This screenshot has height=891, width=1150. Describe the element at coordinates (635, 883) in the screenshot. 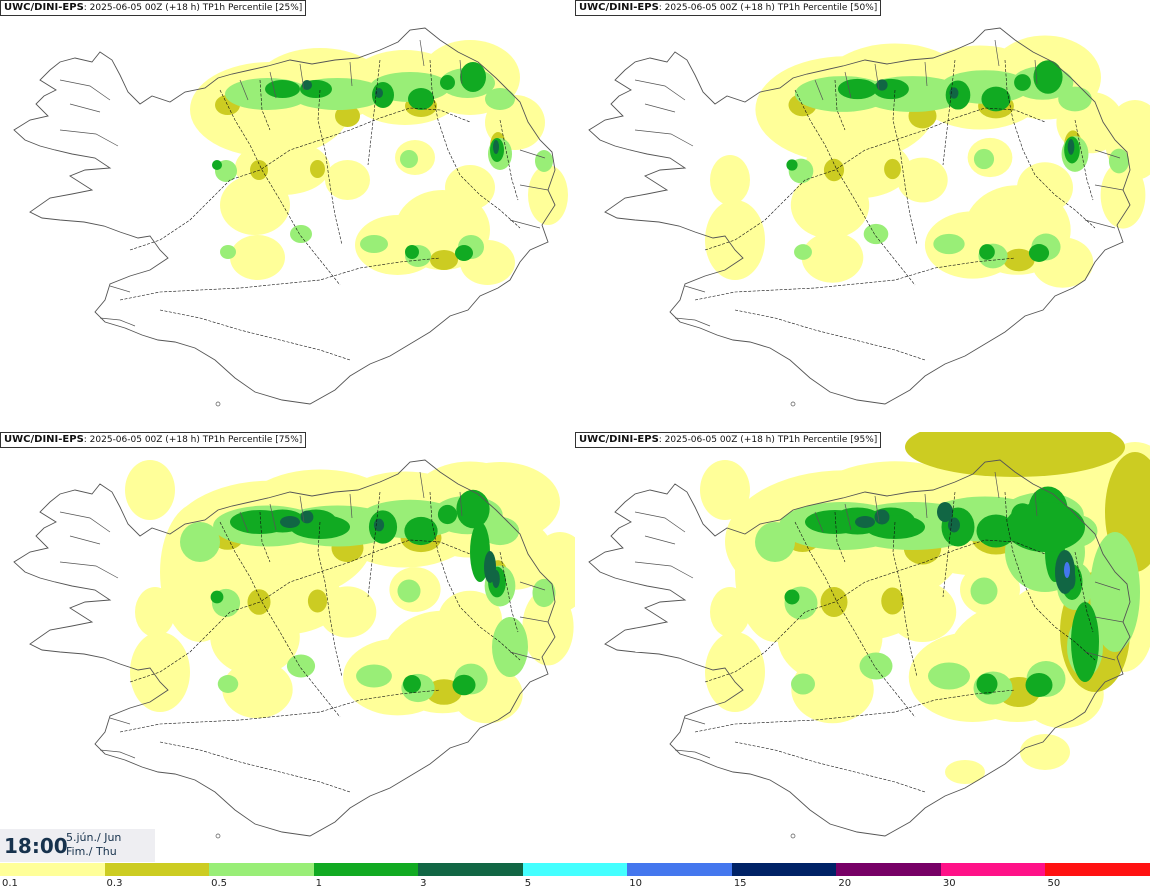

I see `legend-tick-label: 10` at that location.